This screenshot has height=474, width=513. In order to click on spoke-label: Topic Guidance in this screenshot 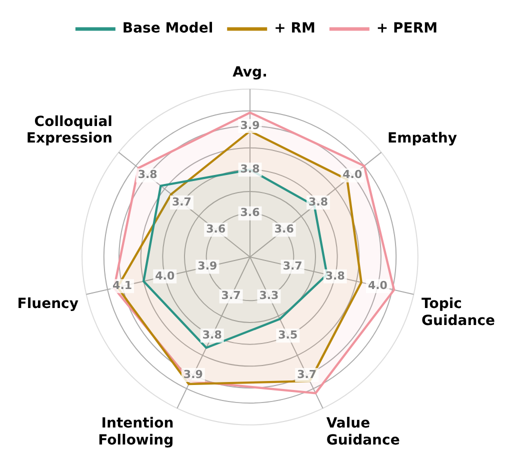, I will do `click(459, 312)`.